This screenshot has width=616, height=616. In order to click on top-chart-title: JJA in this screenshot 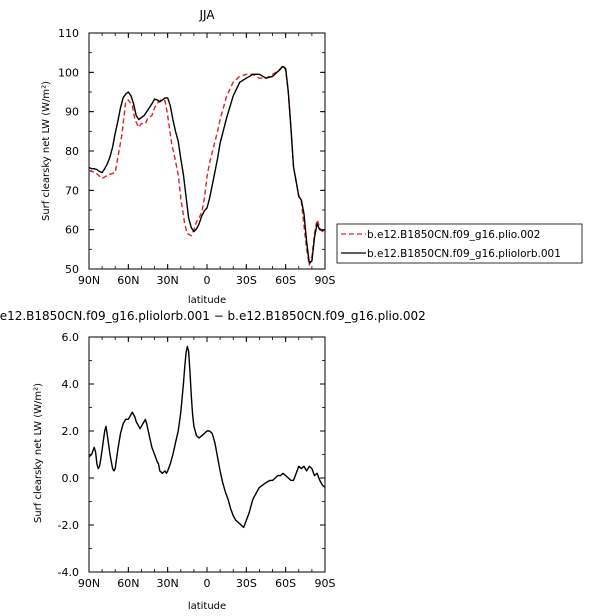, I will do `click(206, 15)`.